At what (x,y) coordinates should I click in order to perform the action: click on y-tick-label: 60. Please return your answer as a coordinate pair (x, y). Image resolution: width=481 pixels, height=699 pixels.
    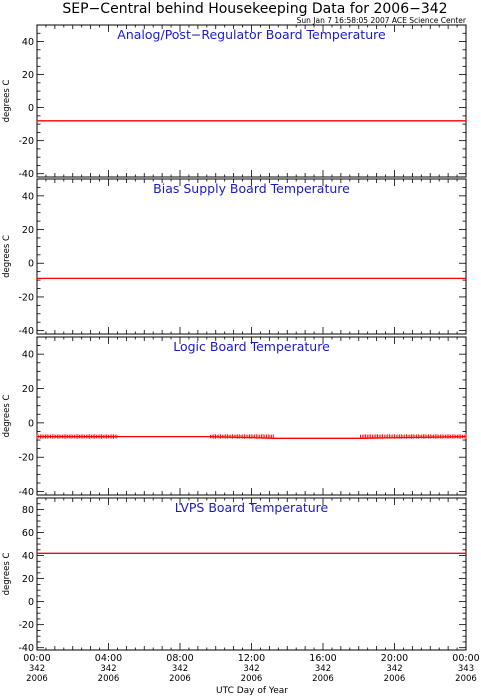
    Looking at the image, I should click on (28, 533).